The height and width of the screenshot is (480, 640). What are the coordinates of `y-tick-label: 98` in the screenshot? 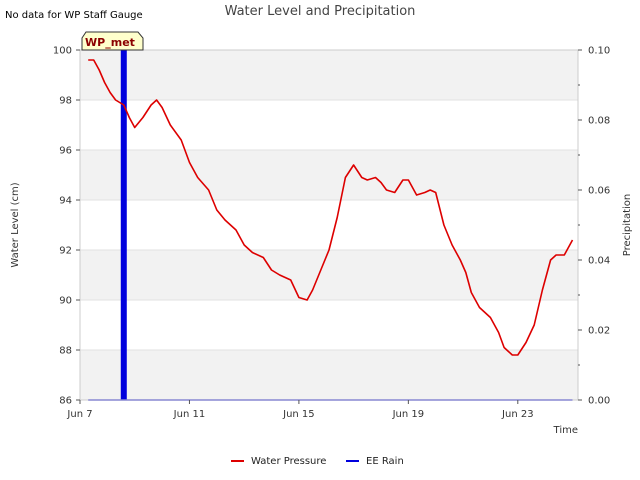 It's located at (65, 101).